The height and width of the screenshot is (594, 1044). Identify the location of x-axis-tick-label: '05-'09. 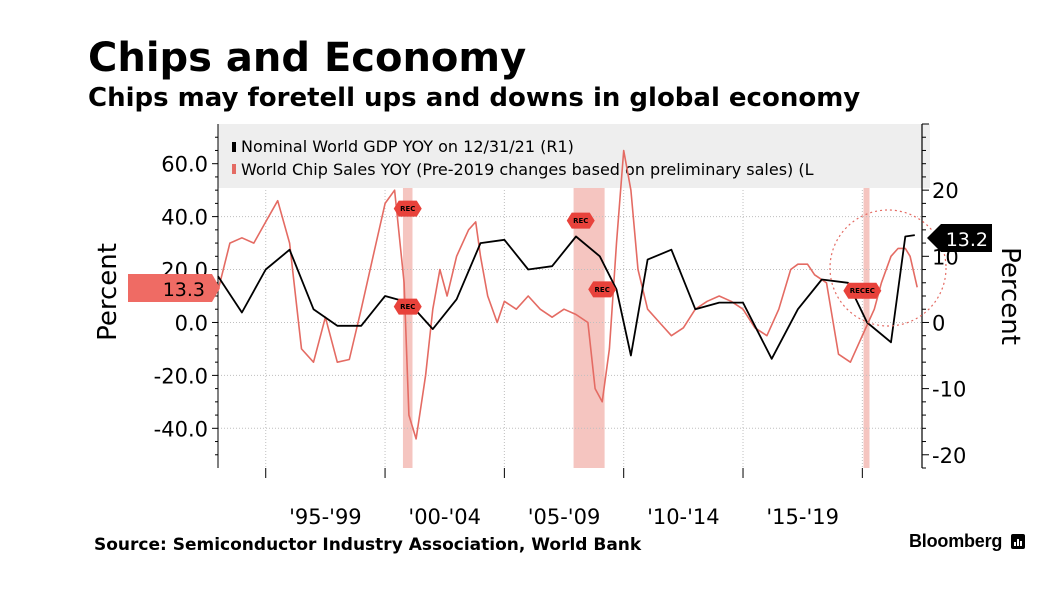
(564, 517).